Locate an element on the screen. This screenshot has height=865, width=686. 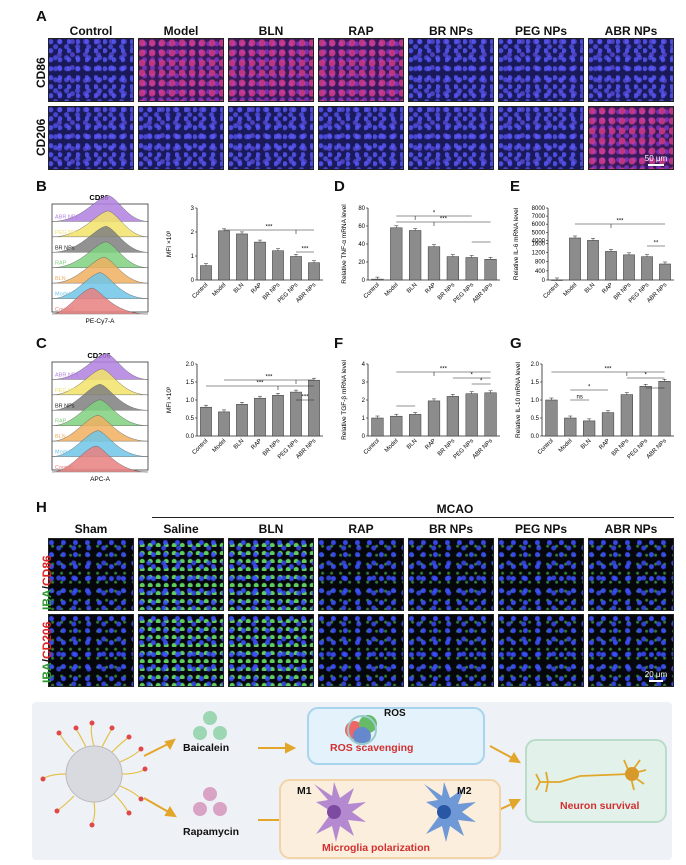
flow-curve is located at coordinates (100, 443).